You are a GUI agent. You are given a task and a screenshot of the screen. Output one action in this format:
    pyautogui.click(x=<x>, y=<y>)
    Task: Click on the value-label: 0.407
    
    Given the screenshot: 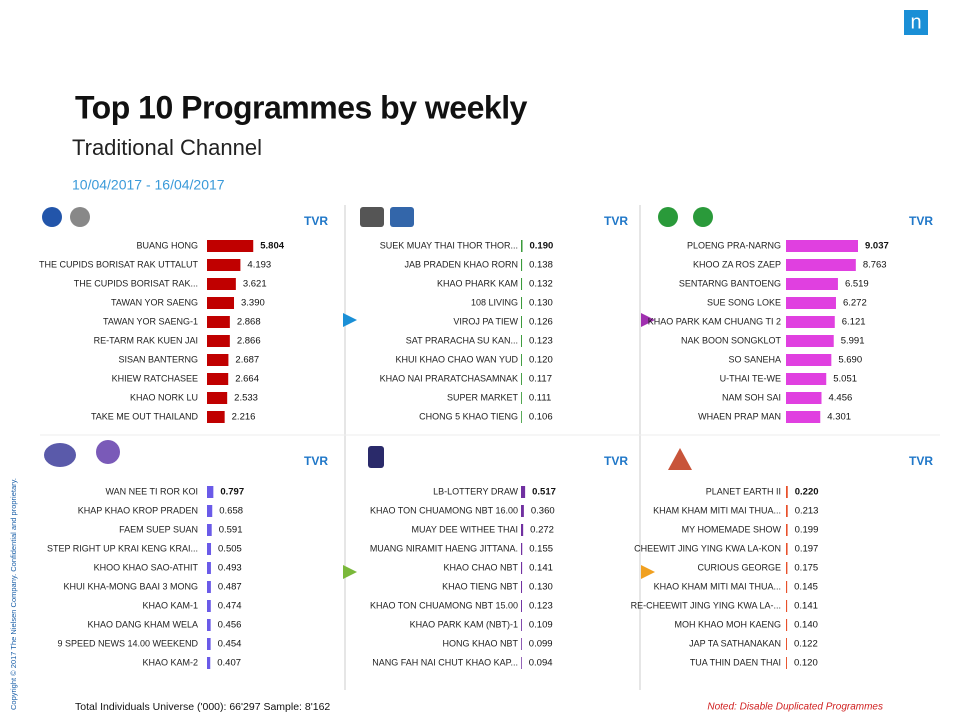 What is the action you would take?
    pyautogui.click(x=229, y=663)
    